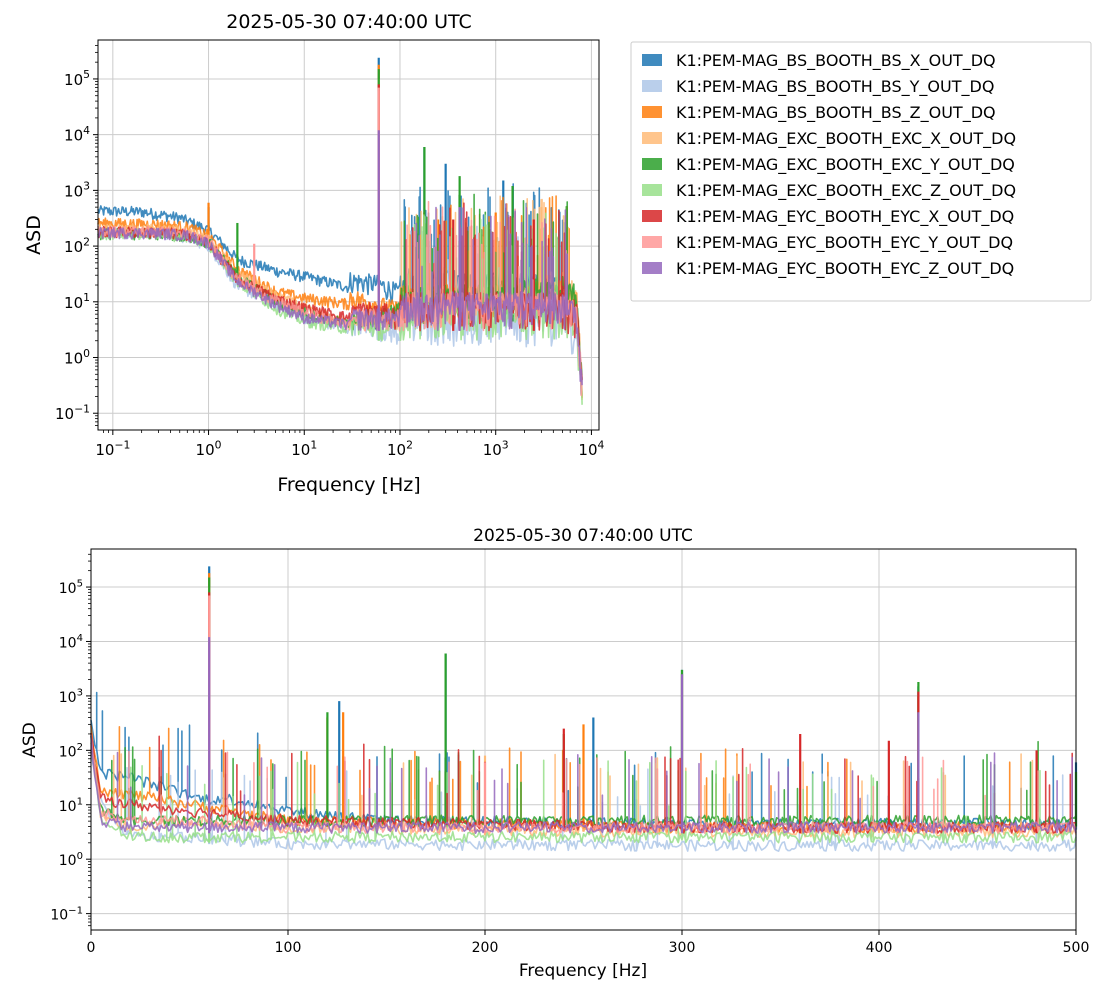 This screenshot has width=1115, height=986. I want to click on bottom-chart-title: 2025-05-30 07:40:00 UTC, so click(583, 536).